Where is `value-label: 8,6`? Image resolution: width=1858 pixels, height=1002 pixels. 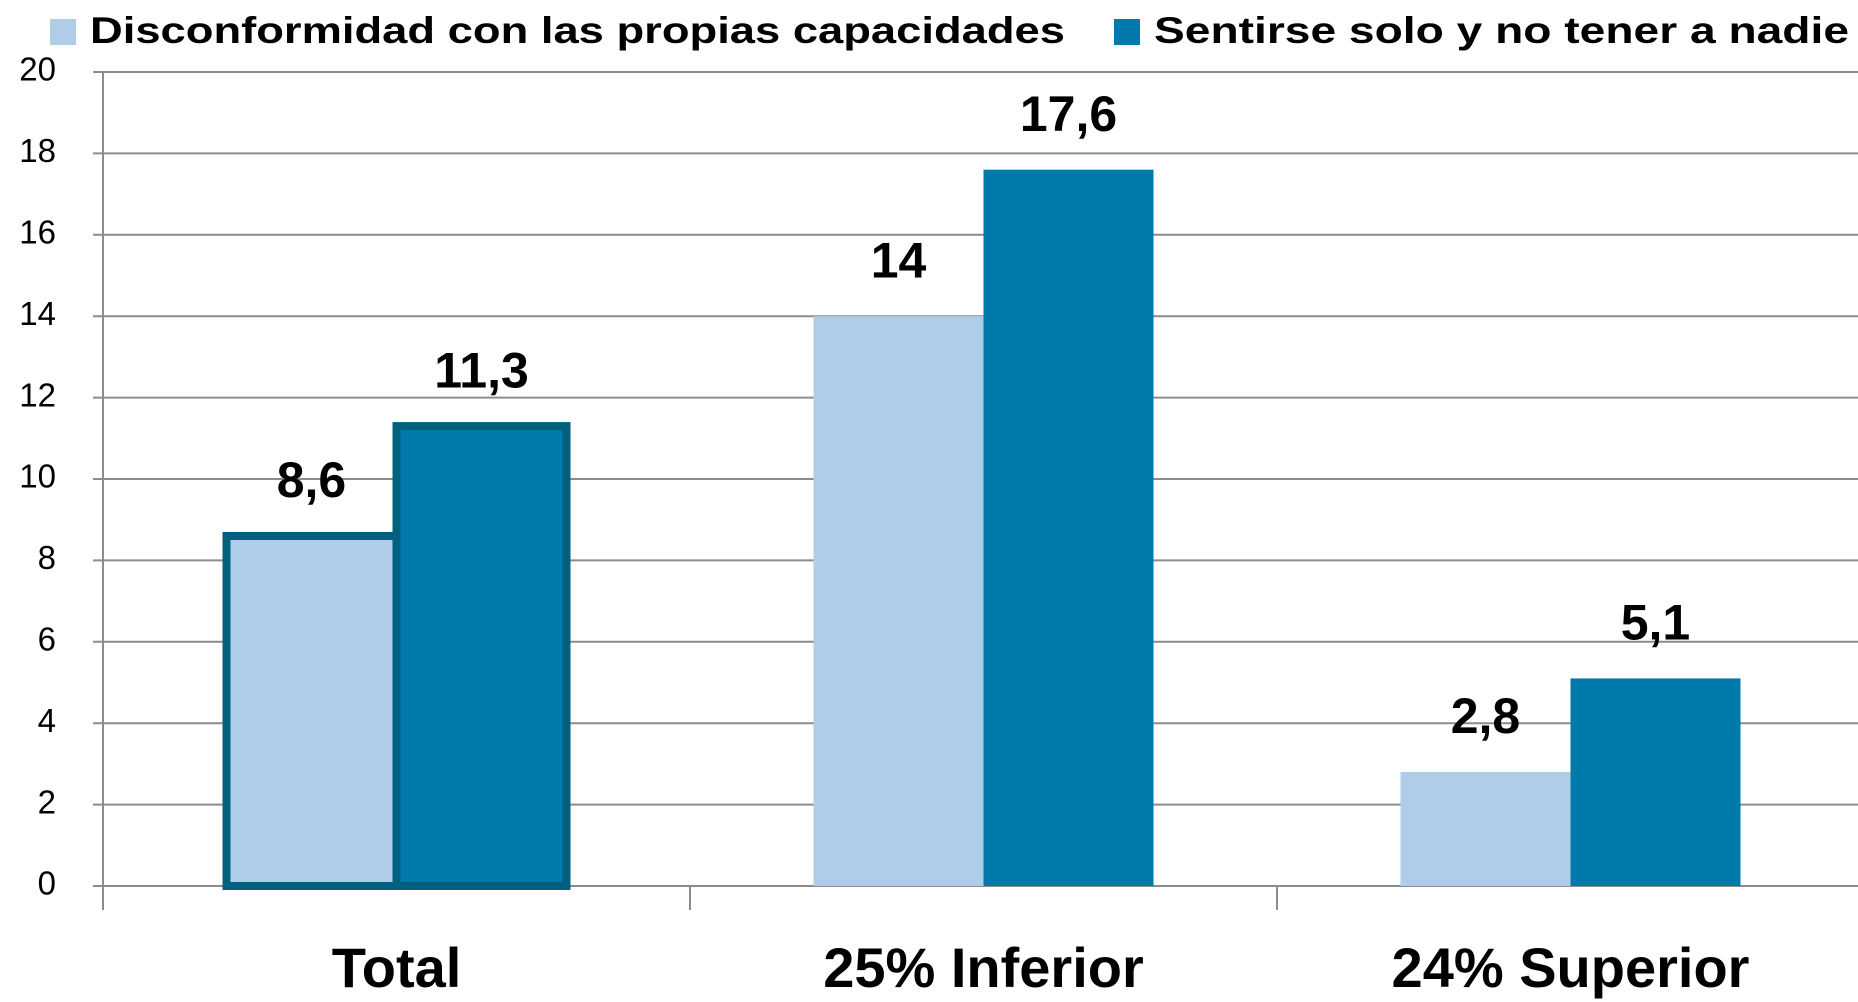 value-label: 8,6 is located at coordinates (312, 480).